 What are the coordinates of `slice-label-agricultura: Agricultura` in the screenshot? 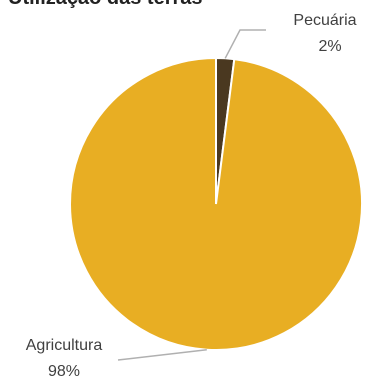 It's located at (64, 345).